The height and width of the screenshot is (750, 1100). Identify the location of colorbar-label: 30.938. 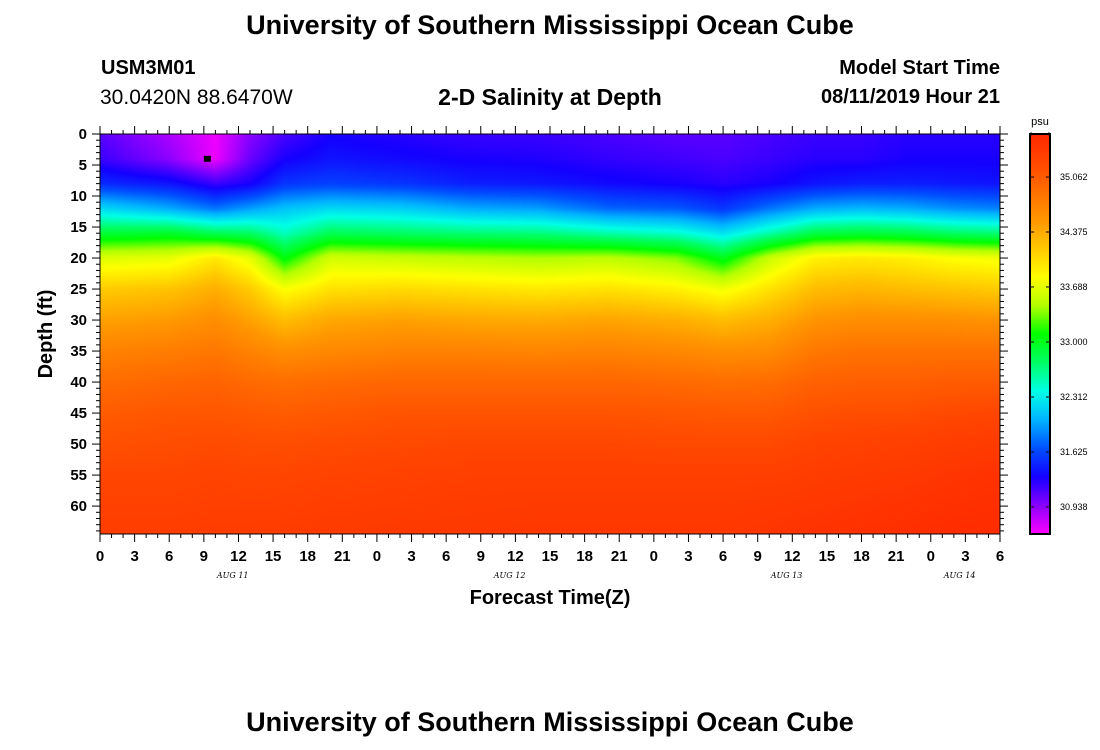
(1074, 507).